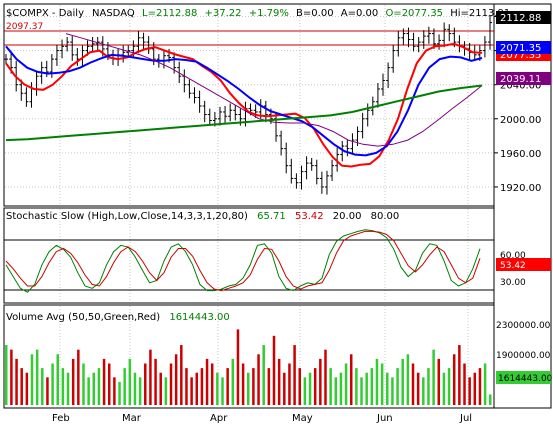 This screenshot has height=434, width=553. Describe the element at coordinates (132, 418) in the screenshot. I see `x-axis-month-label: Mar` at that location.